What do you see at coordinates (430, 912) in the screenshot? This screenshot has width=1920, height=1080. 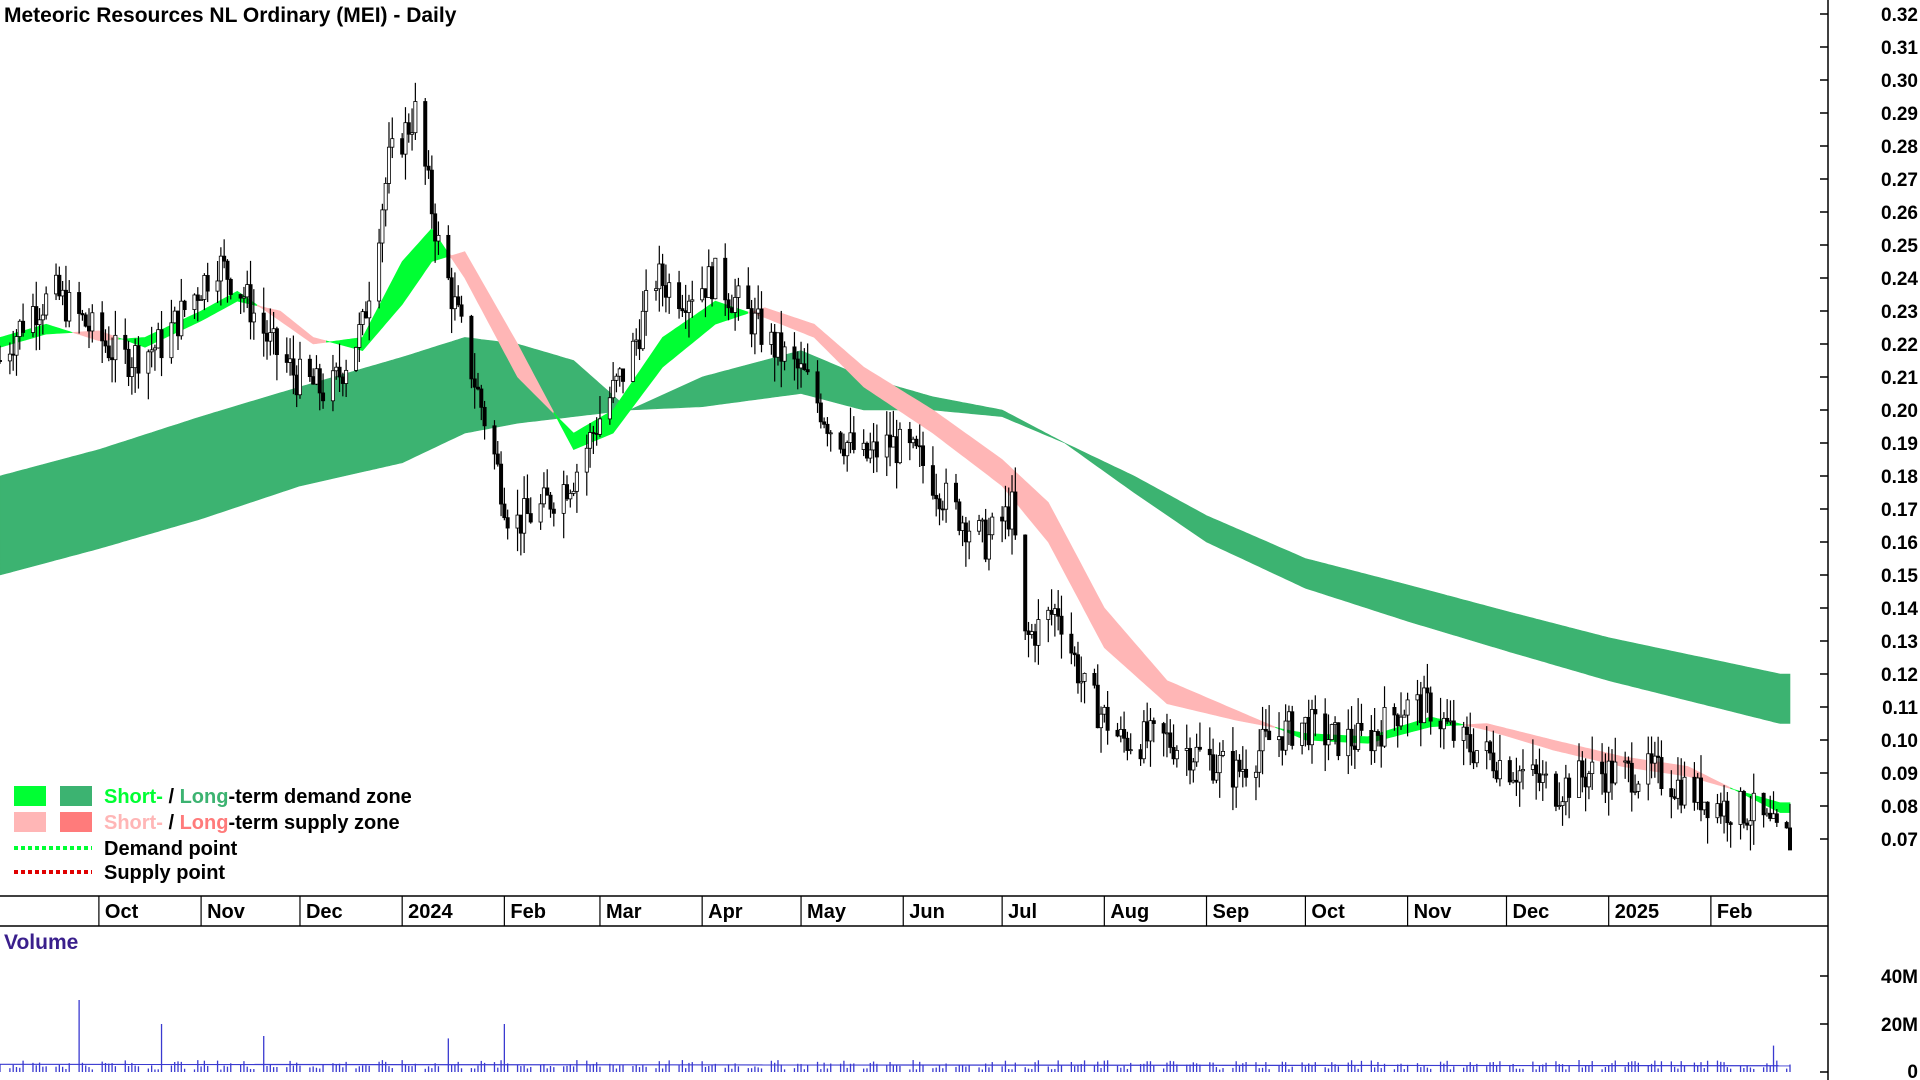 I see `x-tick-label: 2024` at bounding box center [430, 912].